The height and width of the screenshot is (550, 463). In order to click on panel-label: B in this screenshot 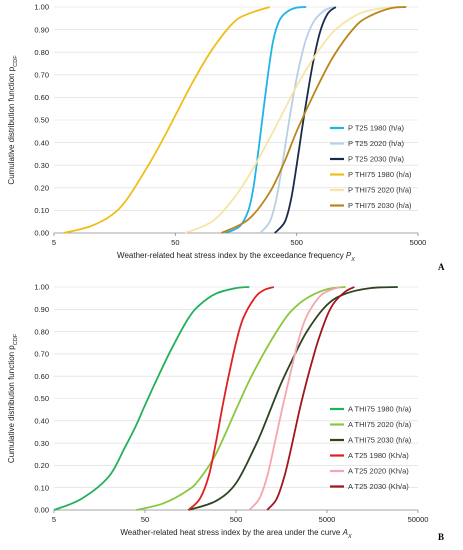, I will do `click(441, 537)`.